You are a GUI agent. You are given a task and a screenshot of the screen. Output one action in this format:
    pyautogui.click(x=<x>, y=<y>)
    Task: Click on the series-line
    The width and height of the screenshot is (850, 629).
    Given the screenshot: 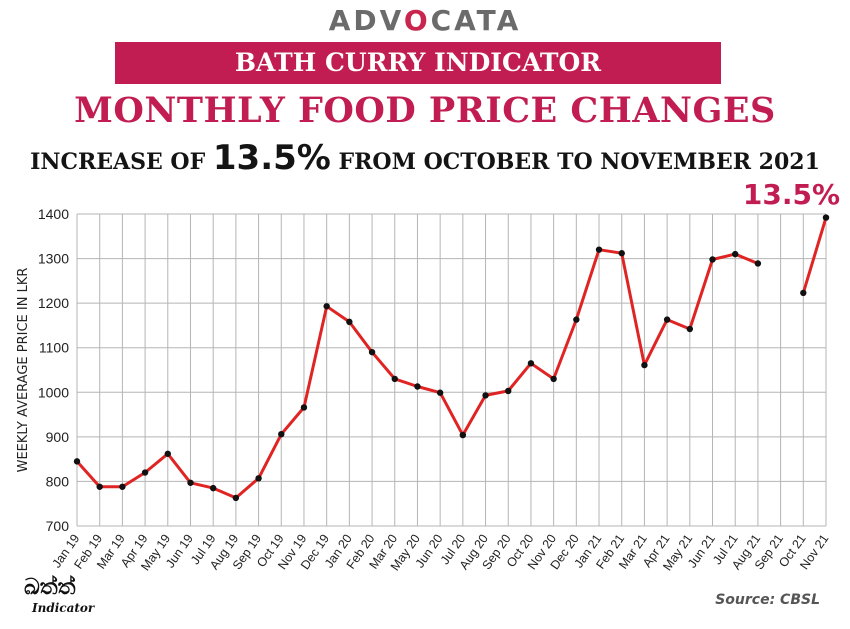 What is the action you would take?
    pyautogui.click(x=814, y=255)
    